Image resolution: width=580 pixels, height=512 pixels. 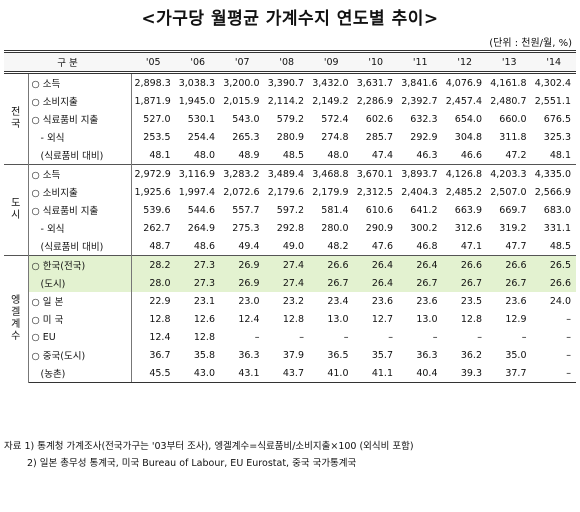 I want to click on cell-value: 292.9, so click(x=424, y=137).